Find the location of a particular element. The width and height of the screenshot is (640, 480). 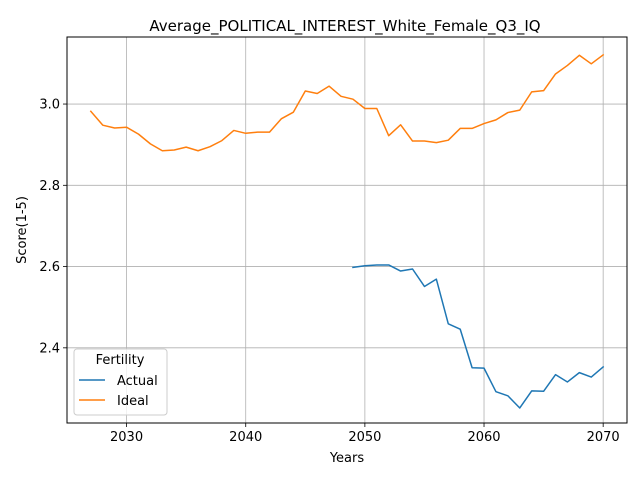

x-tick-label: 2040 is located at coordinates (245, 437).